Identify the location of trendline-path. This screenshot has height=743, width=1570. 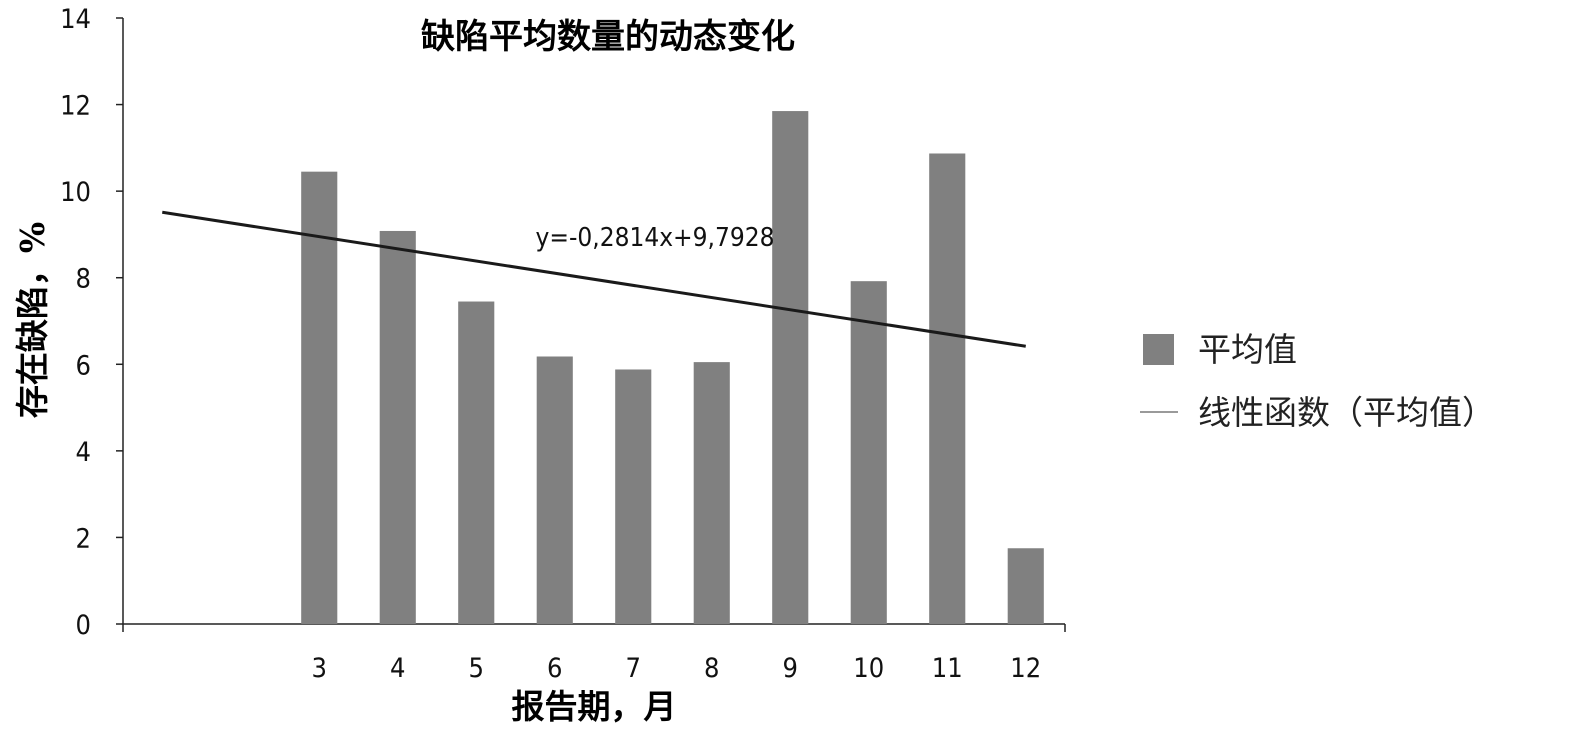
(594, 279).